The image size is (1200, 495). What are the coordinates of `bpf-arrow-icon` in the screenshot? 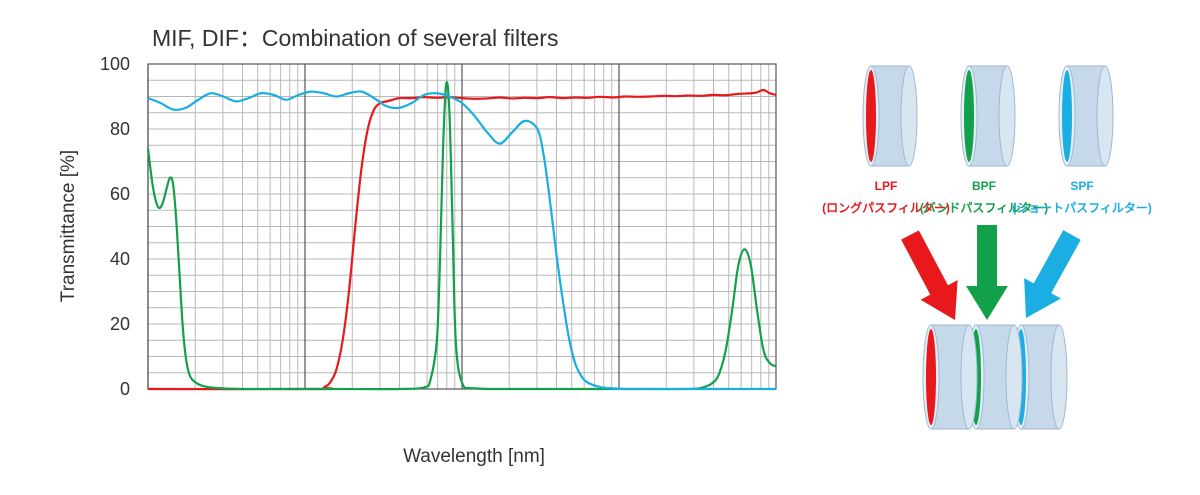 It's located at (987, 272).